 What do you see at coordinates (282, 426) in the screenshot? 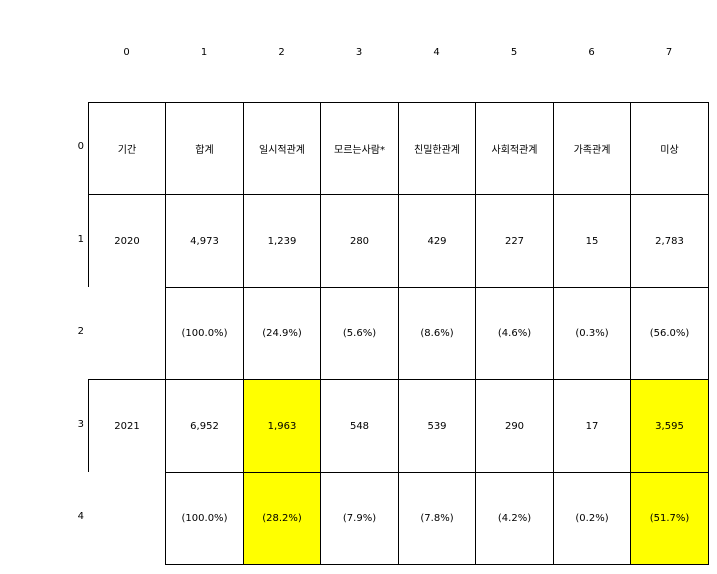
I see `table-cell: 1,963` at bounding box center [282, 426].